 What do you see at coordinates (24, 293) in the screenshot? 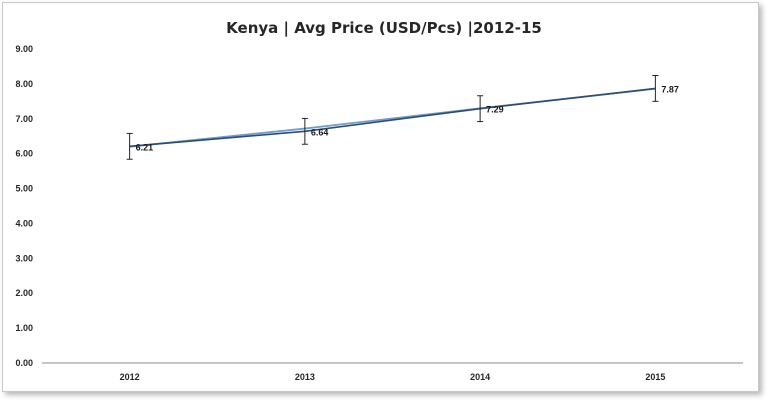
I see `y-tick-label: 2.00` at bounding box center [24, 293].